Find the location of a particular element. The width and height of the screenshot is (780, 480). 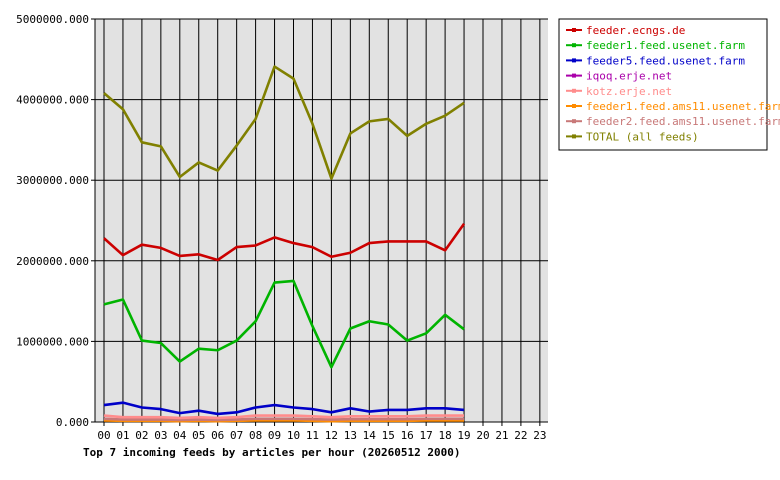

x-tick-label: 04 is located at coordinates (180, 435).